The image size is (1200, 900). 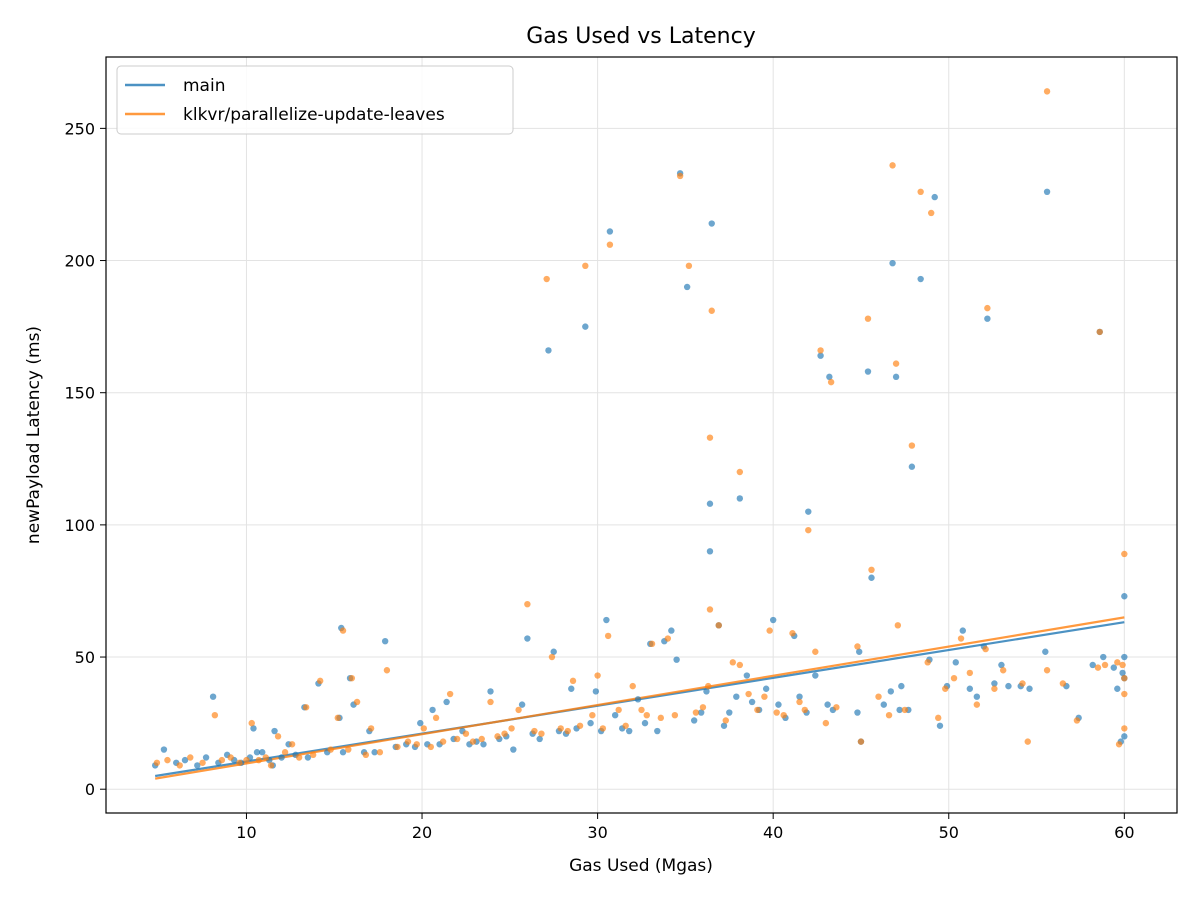 I want to click on legend-label-main: main, so click(x=204, y=86).